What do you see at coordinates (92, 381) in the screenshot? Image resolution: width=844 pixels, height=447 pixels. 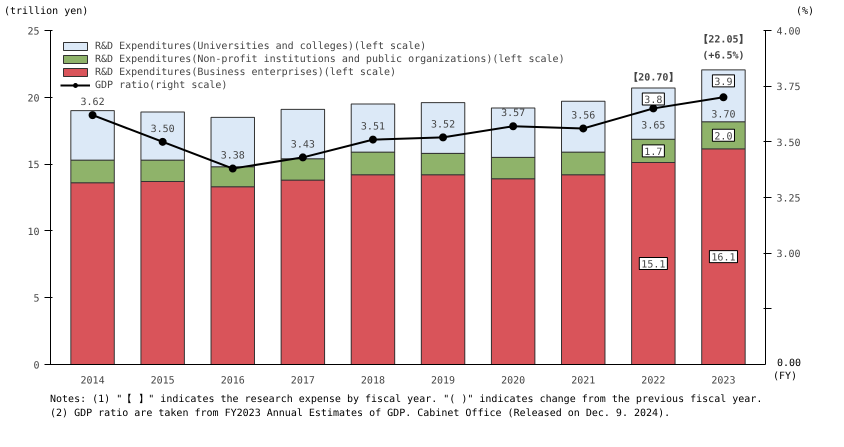 I see `x-tick-label: 2014` at bounding box center [92, 381].